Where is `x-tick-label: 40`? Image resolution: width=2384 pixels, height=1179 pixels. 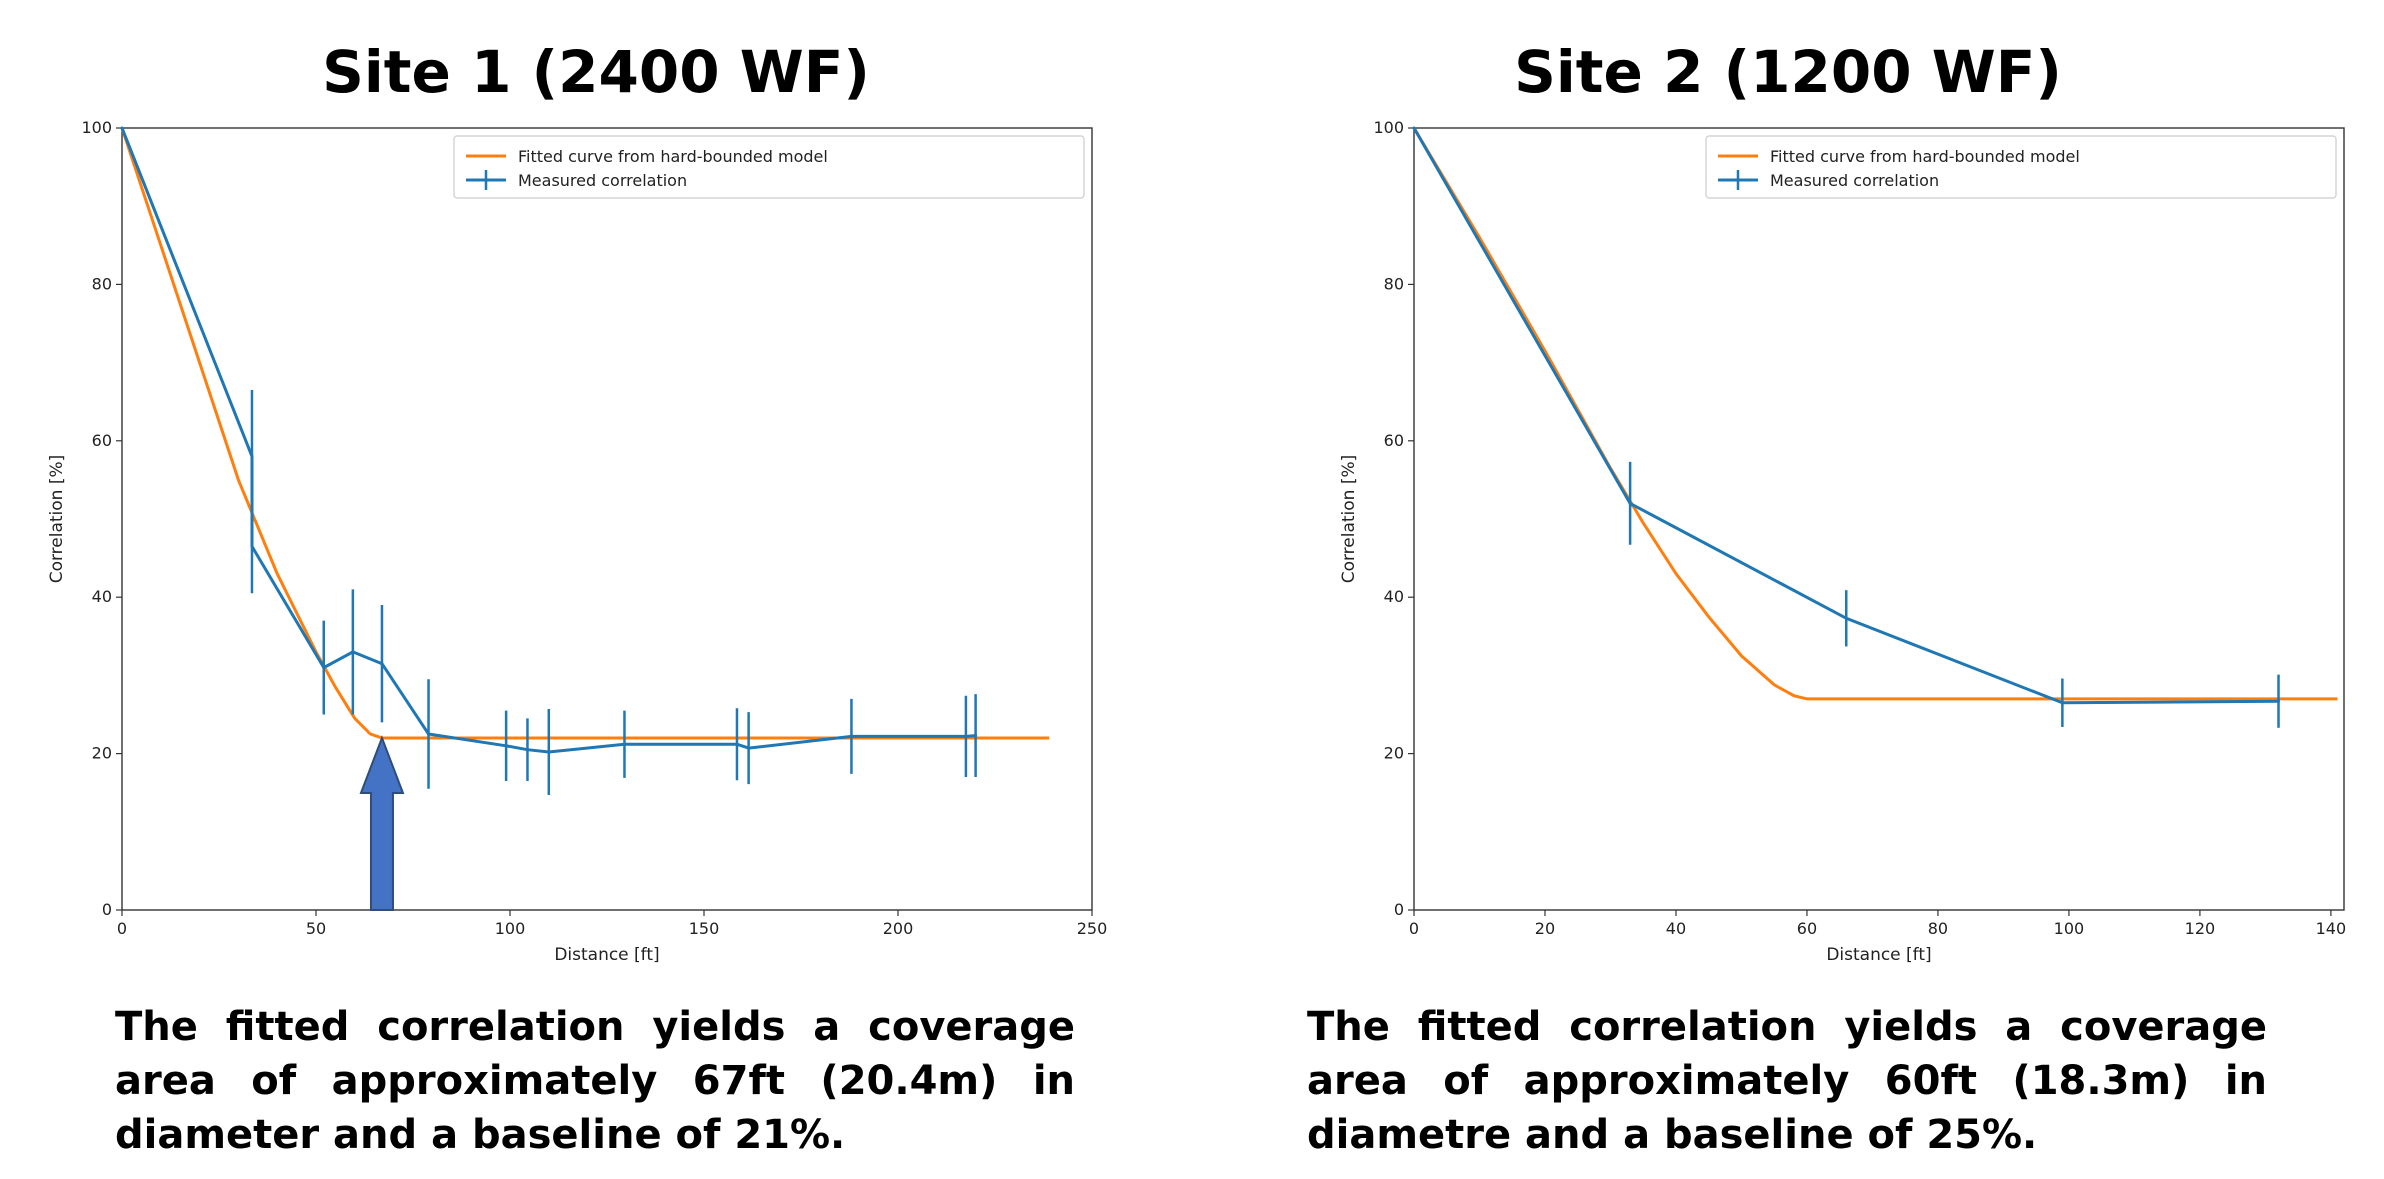 x-tick-label: 40 is located at coordinates (1676, 928).